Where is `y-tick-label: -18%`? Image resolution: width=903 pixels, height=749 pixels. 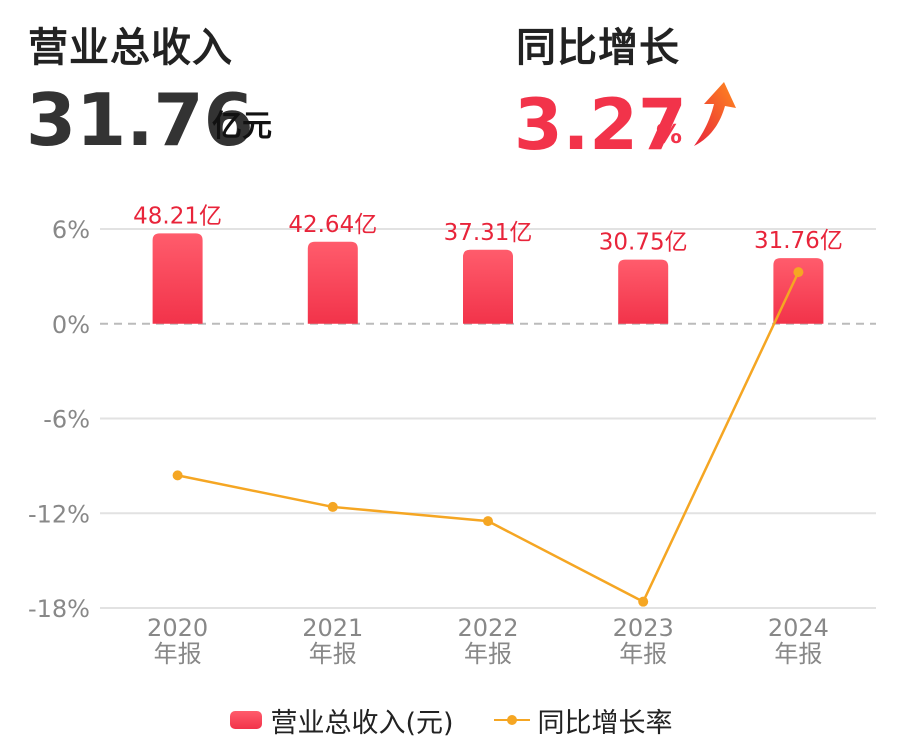
y-tick-label: -18% is located at coordinates (59, 609).